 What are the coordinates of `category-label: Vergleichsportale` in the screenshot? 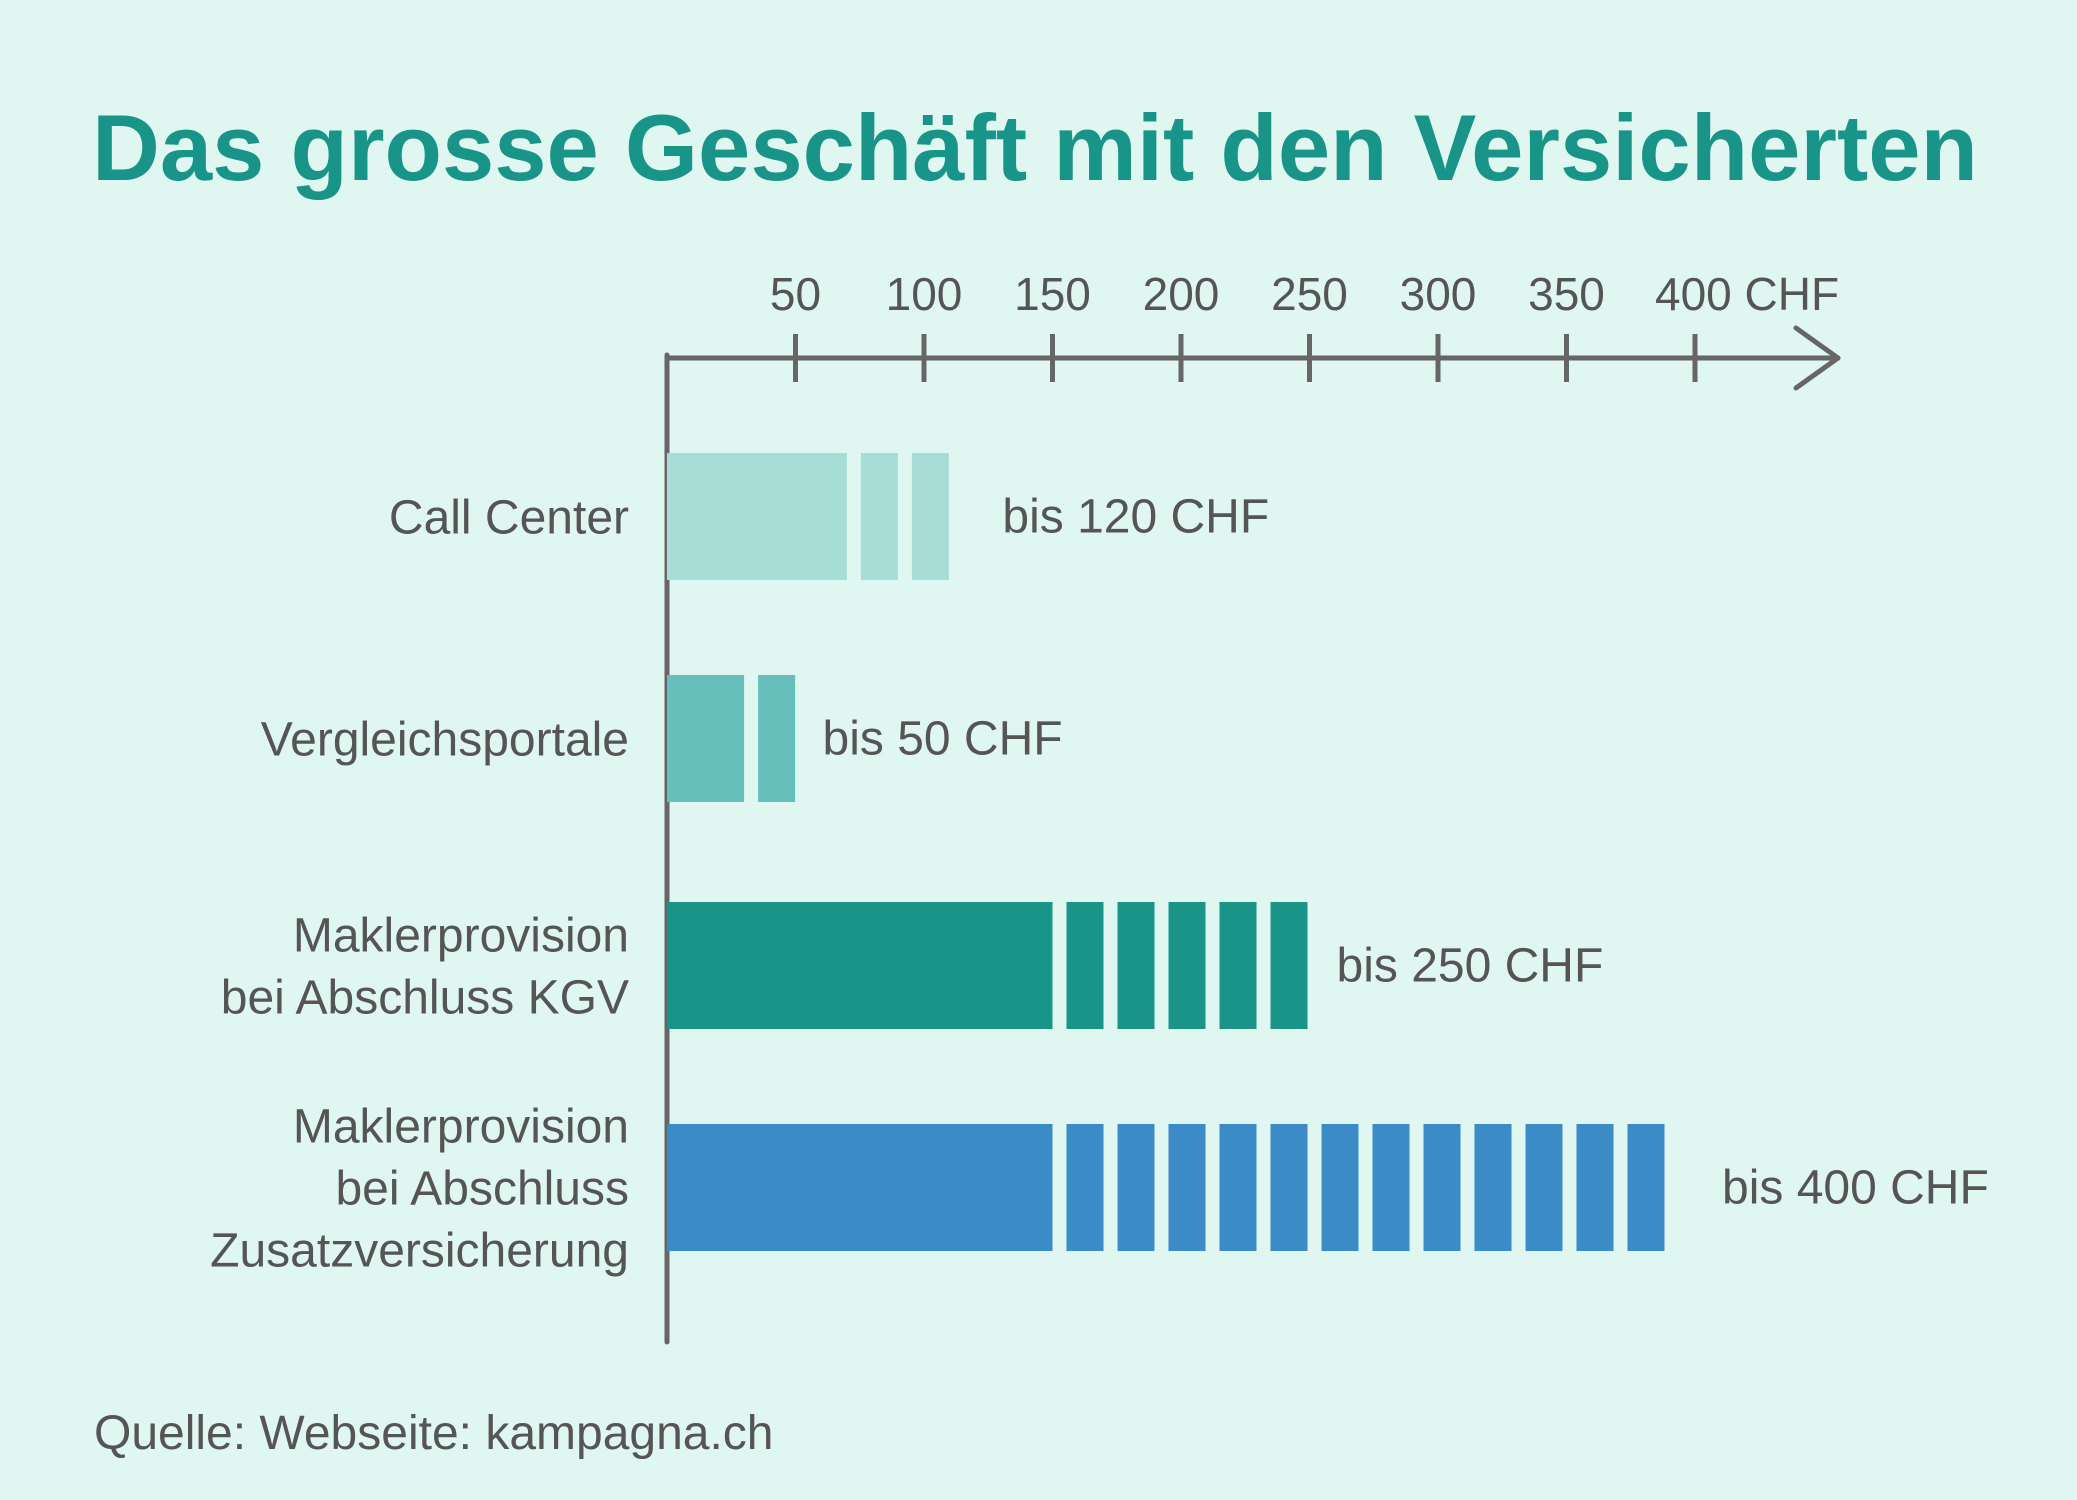 It's located at (445, 740).